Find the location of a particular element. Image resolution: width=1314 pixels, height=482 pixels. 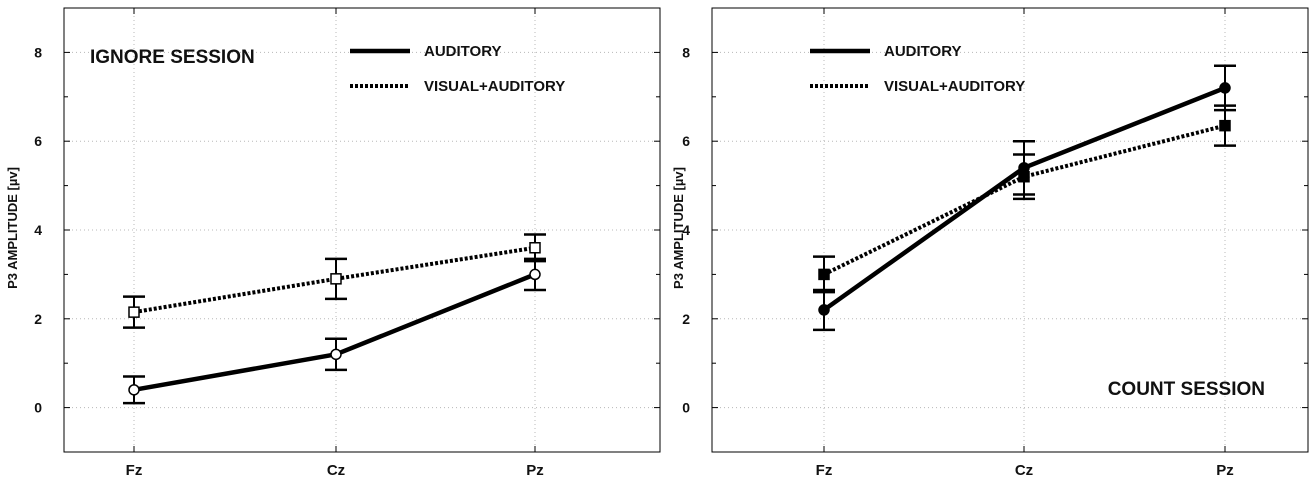

chart-title: COUNT SESSION is located at coordinates (1186, 389).